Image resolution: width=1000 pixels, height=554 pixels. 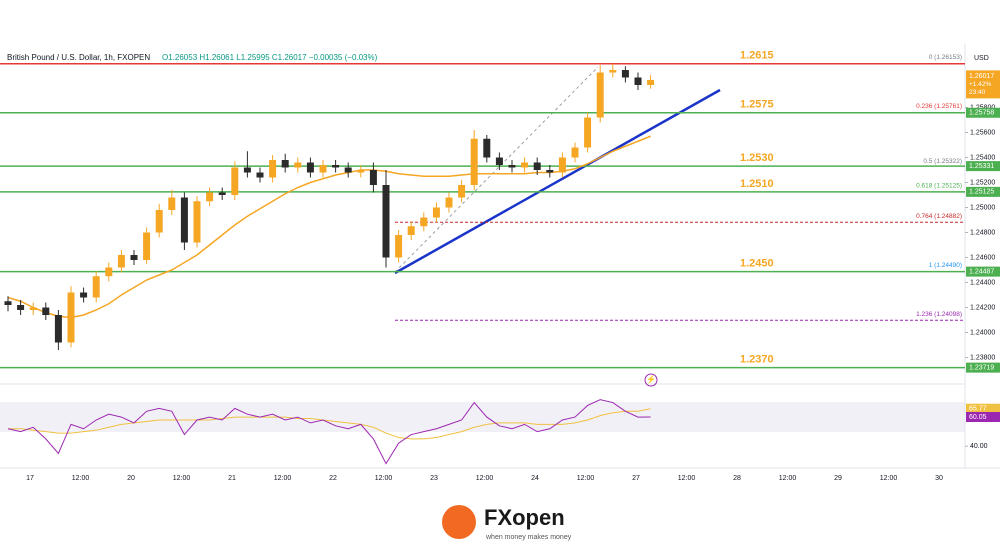 What do you see at coordinates (942, 161) in the screenshot?
I see `fib-label: 0.5 (1.25322)` at bounding box center [942, 161].